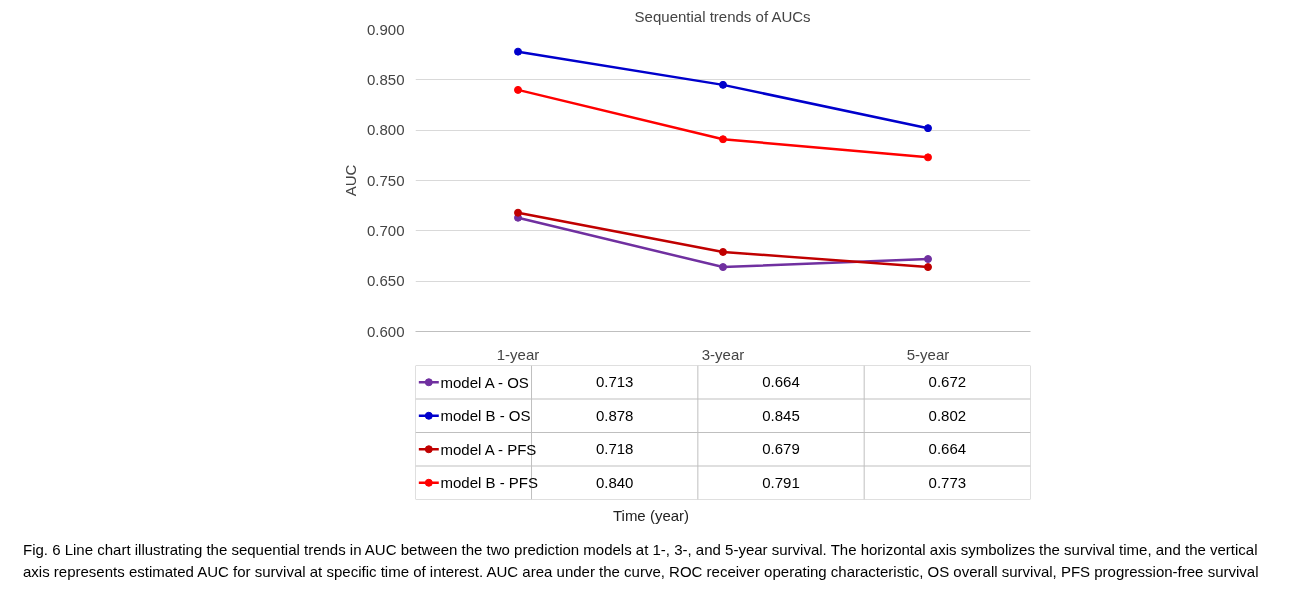  I want to click on y-axis-title: AUC, so click(350, 180).